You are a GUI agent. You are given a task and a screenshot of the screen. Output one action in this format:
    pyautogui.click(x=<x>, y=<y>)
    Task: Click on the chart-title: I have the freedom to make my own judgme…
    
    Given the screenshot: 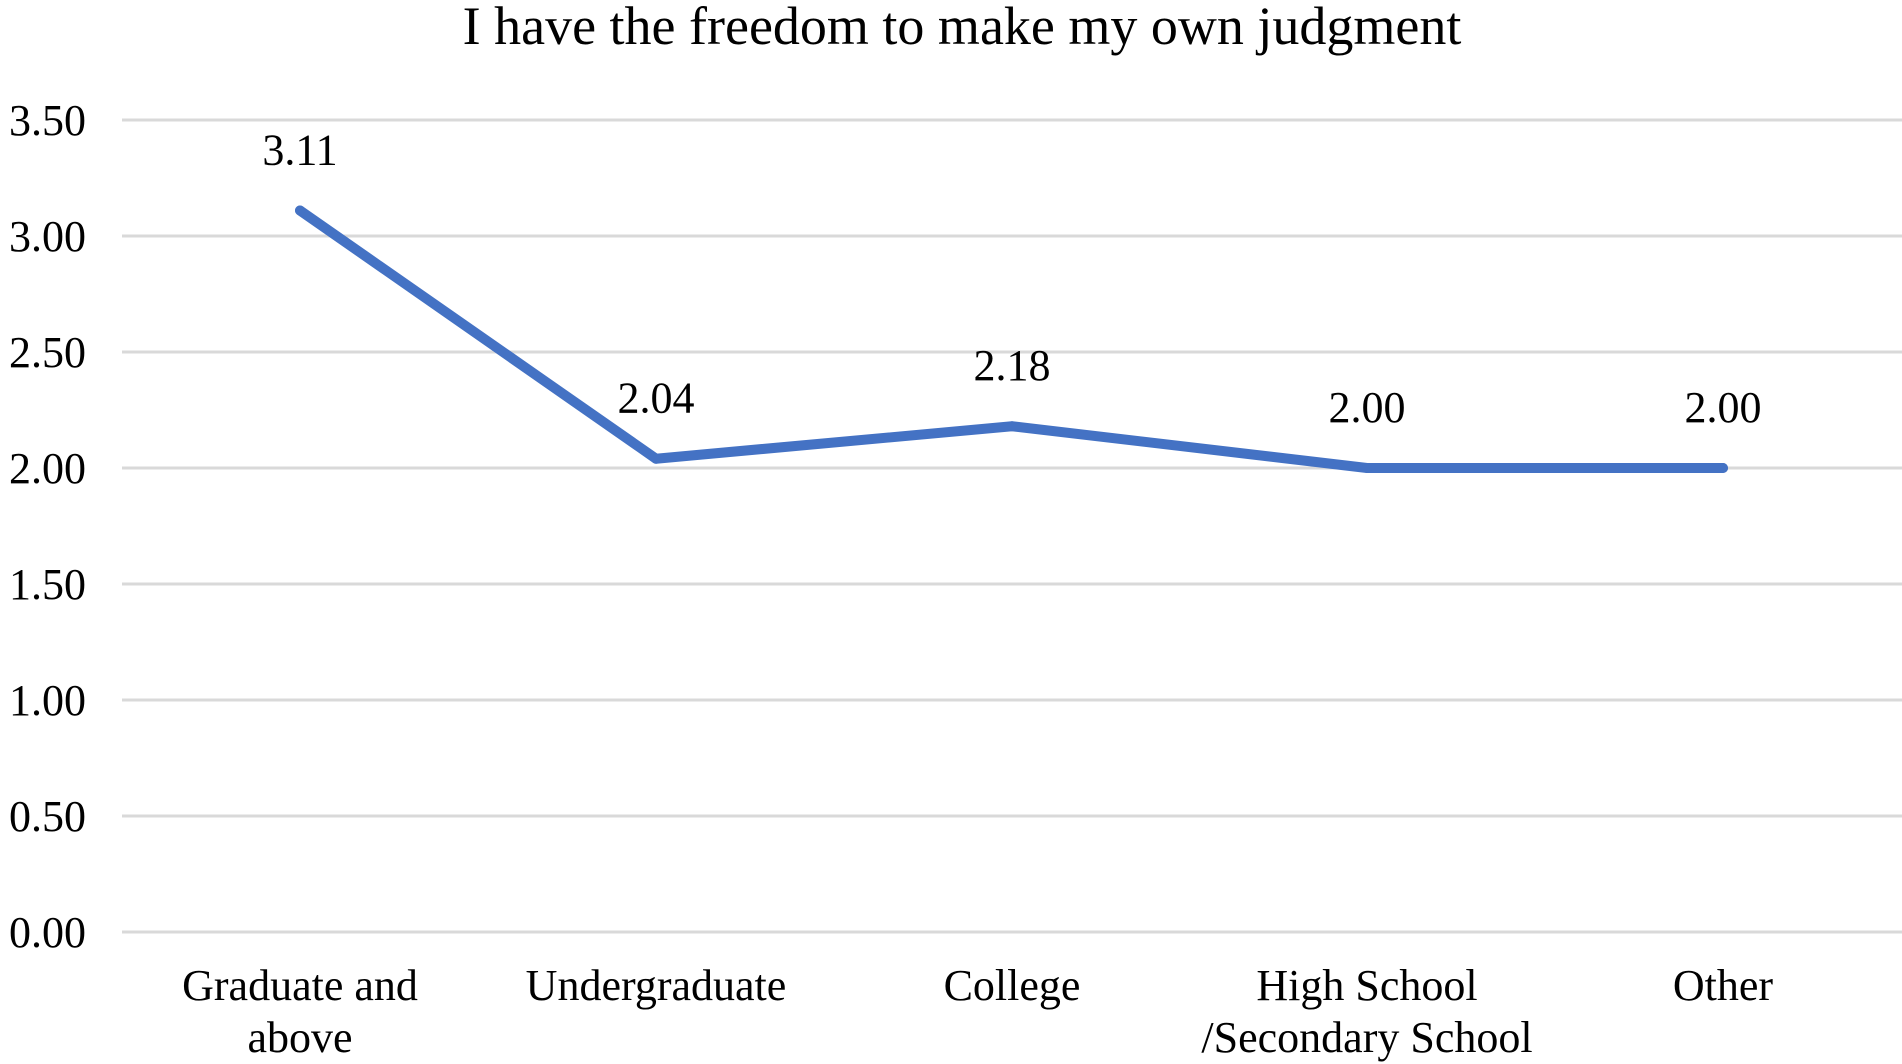 What is the action you would take?
    pyautogui.click(x=962, y=28)
    